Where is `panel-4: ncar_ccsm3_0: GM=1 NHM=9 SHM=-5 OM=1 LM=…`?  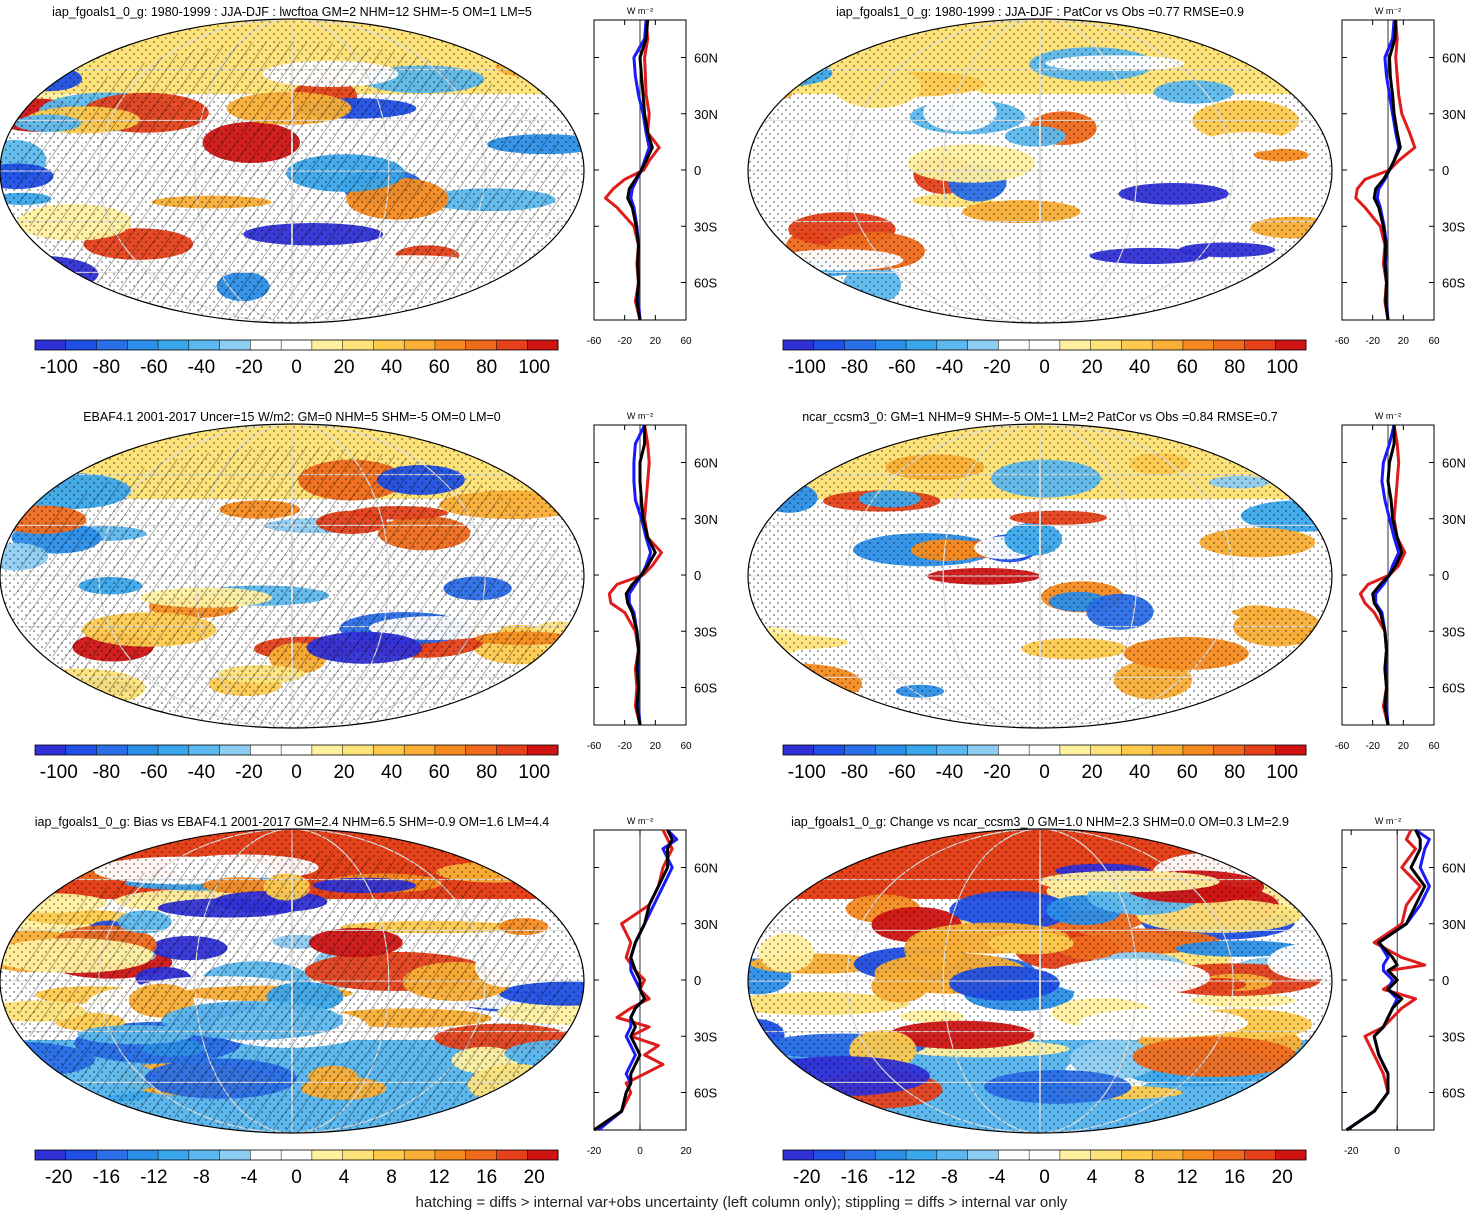 panel-4: ncar_ccsm3_0: GM=1 NHM=9 SHM=-5 OM=1 LM=… is located at coordinates (1106, 596).